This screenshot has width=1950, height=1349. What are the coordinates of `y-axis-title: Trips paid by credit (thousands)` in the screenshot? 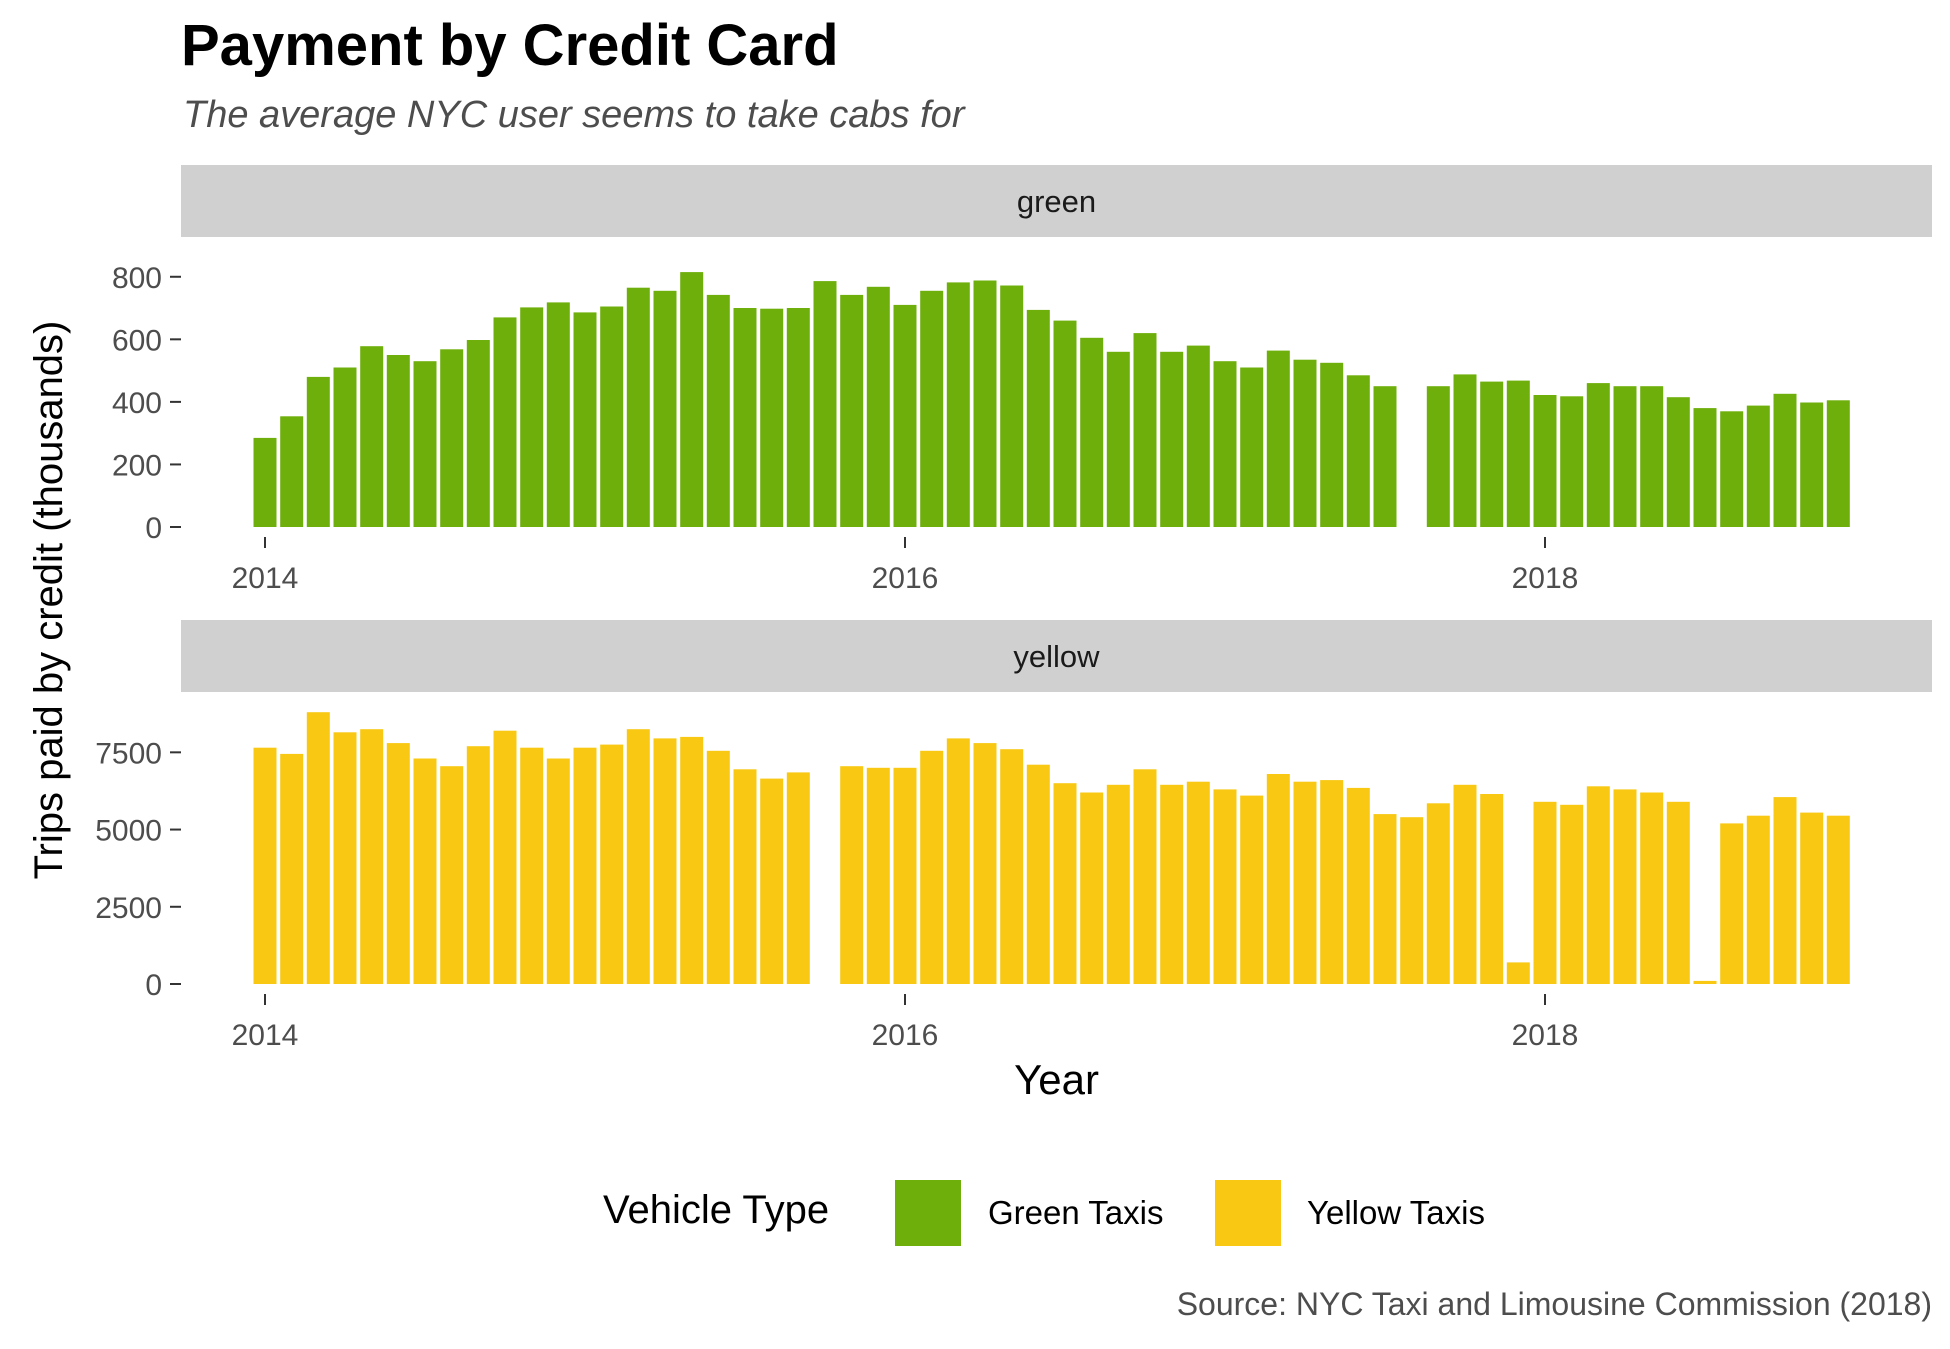 It's located at (49, 600).